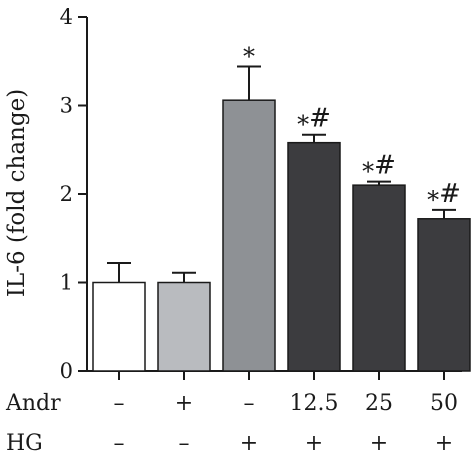 This screenshot has height=466, width=474. I want to click on y-tick-label: 2, so click(66, 194).